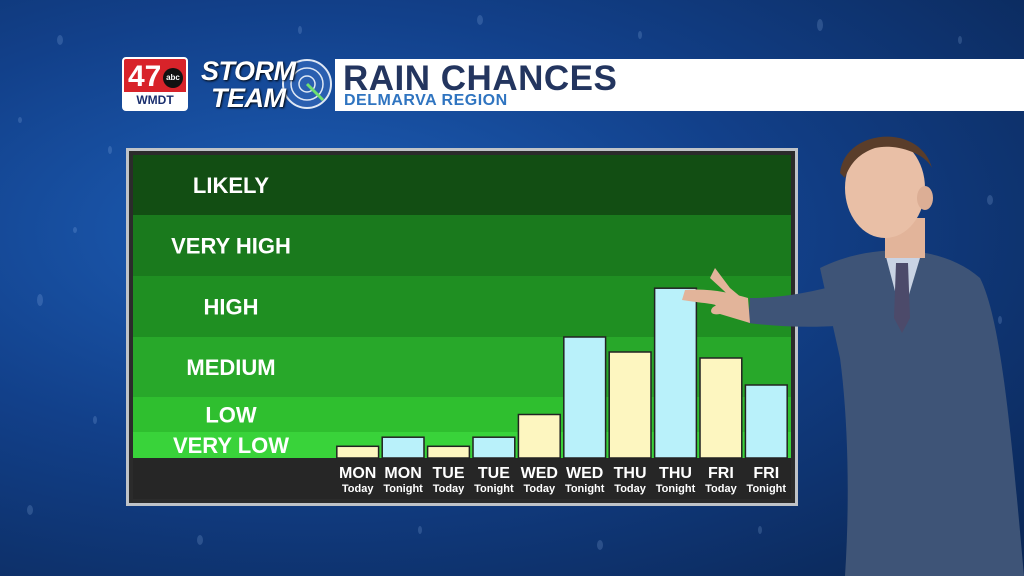  Describe the element at coordinates (248, 98) in the screenshot. I see `brand-line-2: TEAM` at that location.